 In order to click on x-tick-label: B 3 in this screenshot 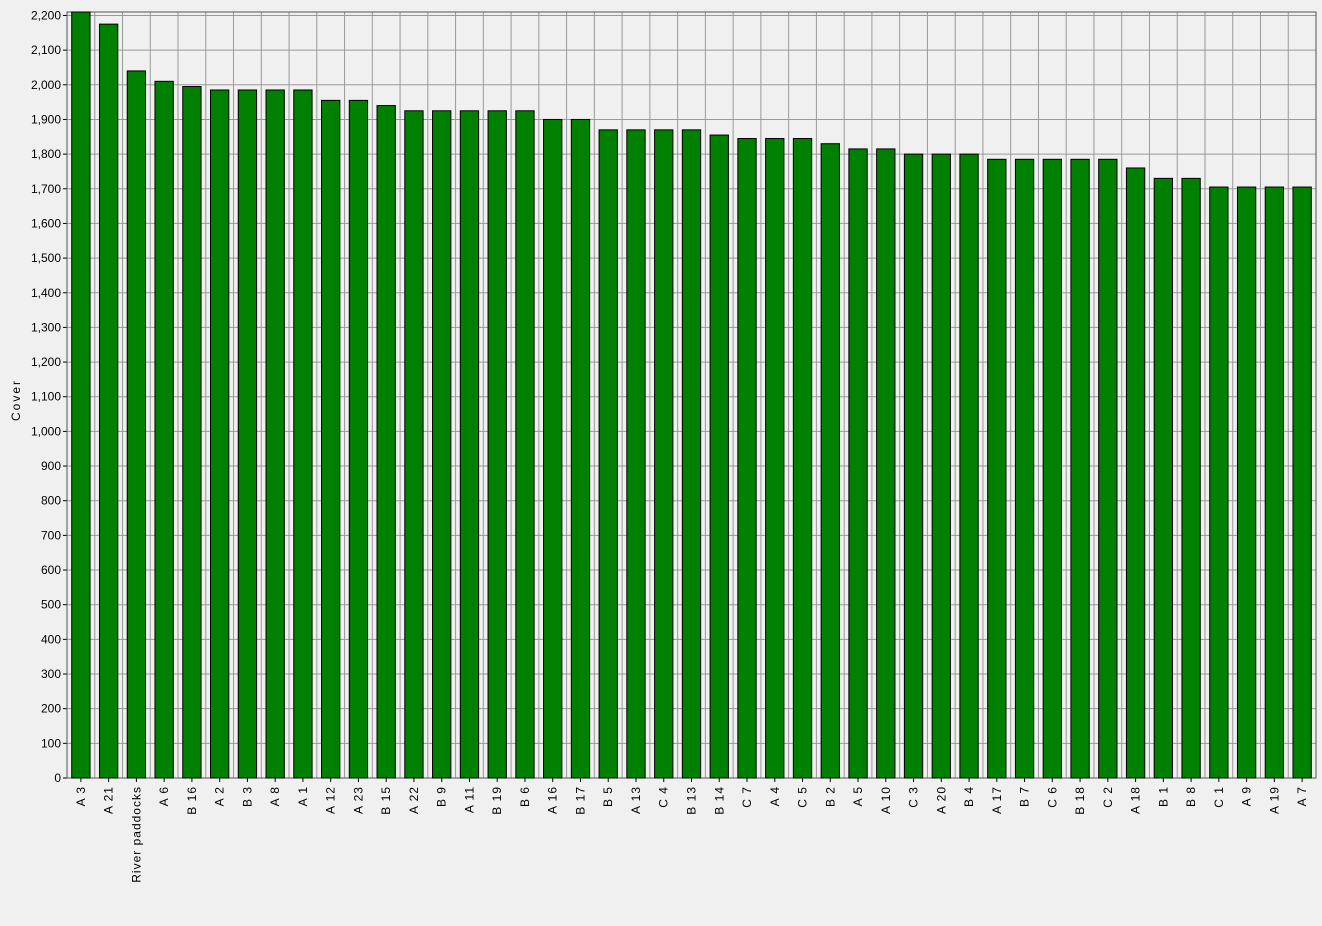, I will do `click(247, 796)`.